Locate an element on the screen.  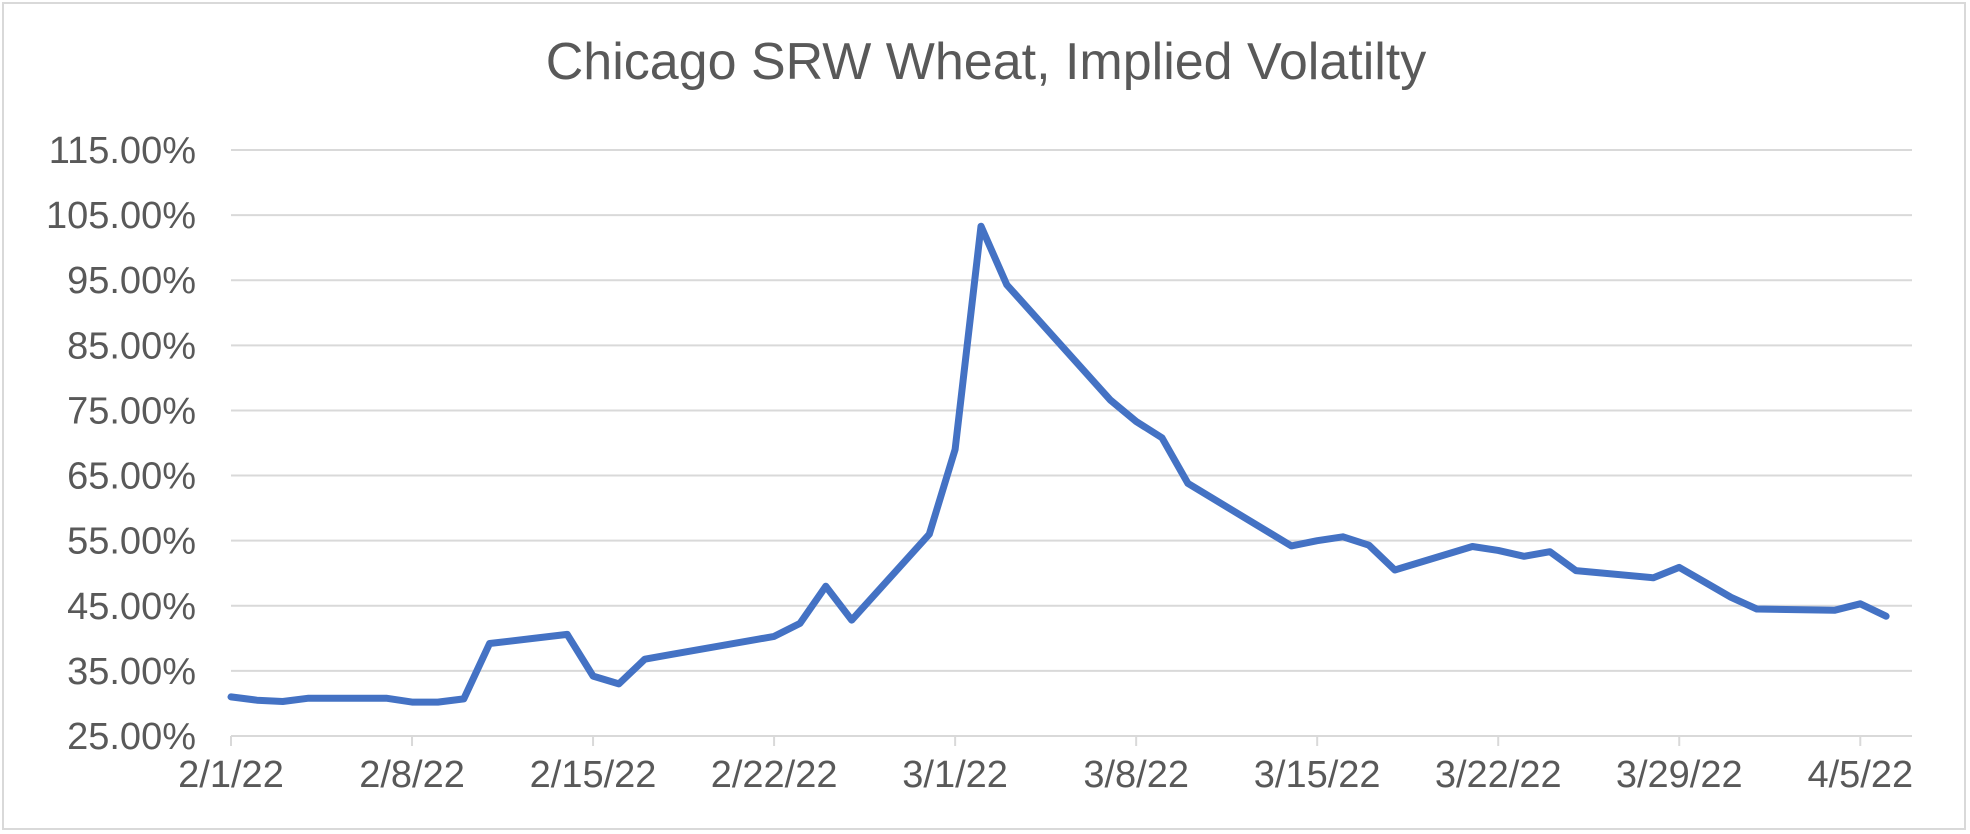
y-tick-label: 85.00% is located at coordinates (131, 346).